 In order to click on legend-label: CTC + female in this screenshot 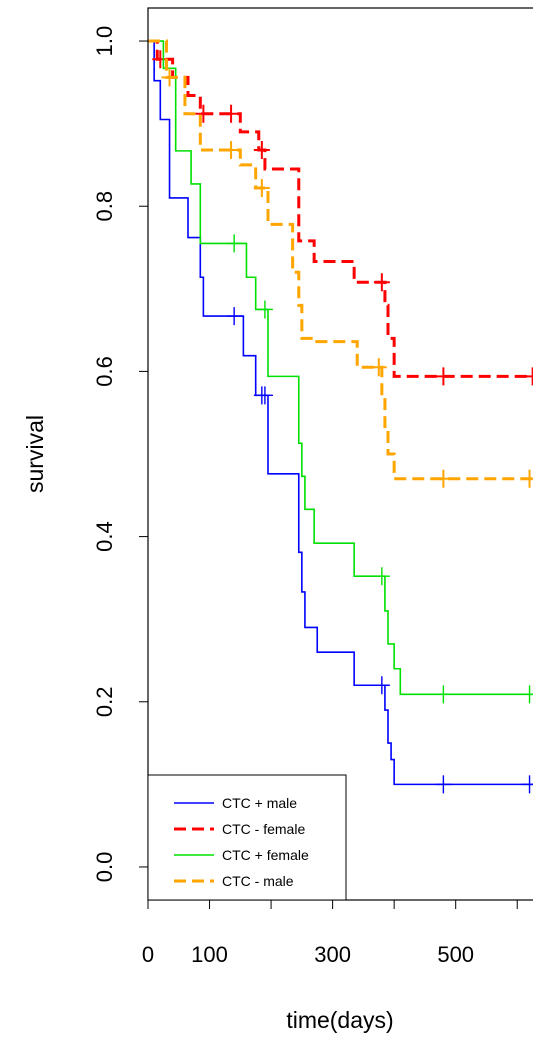, I will do `click(265, 855)`.